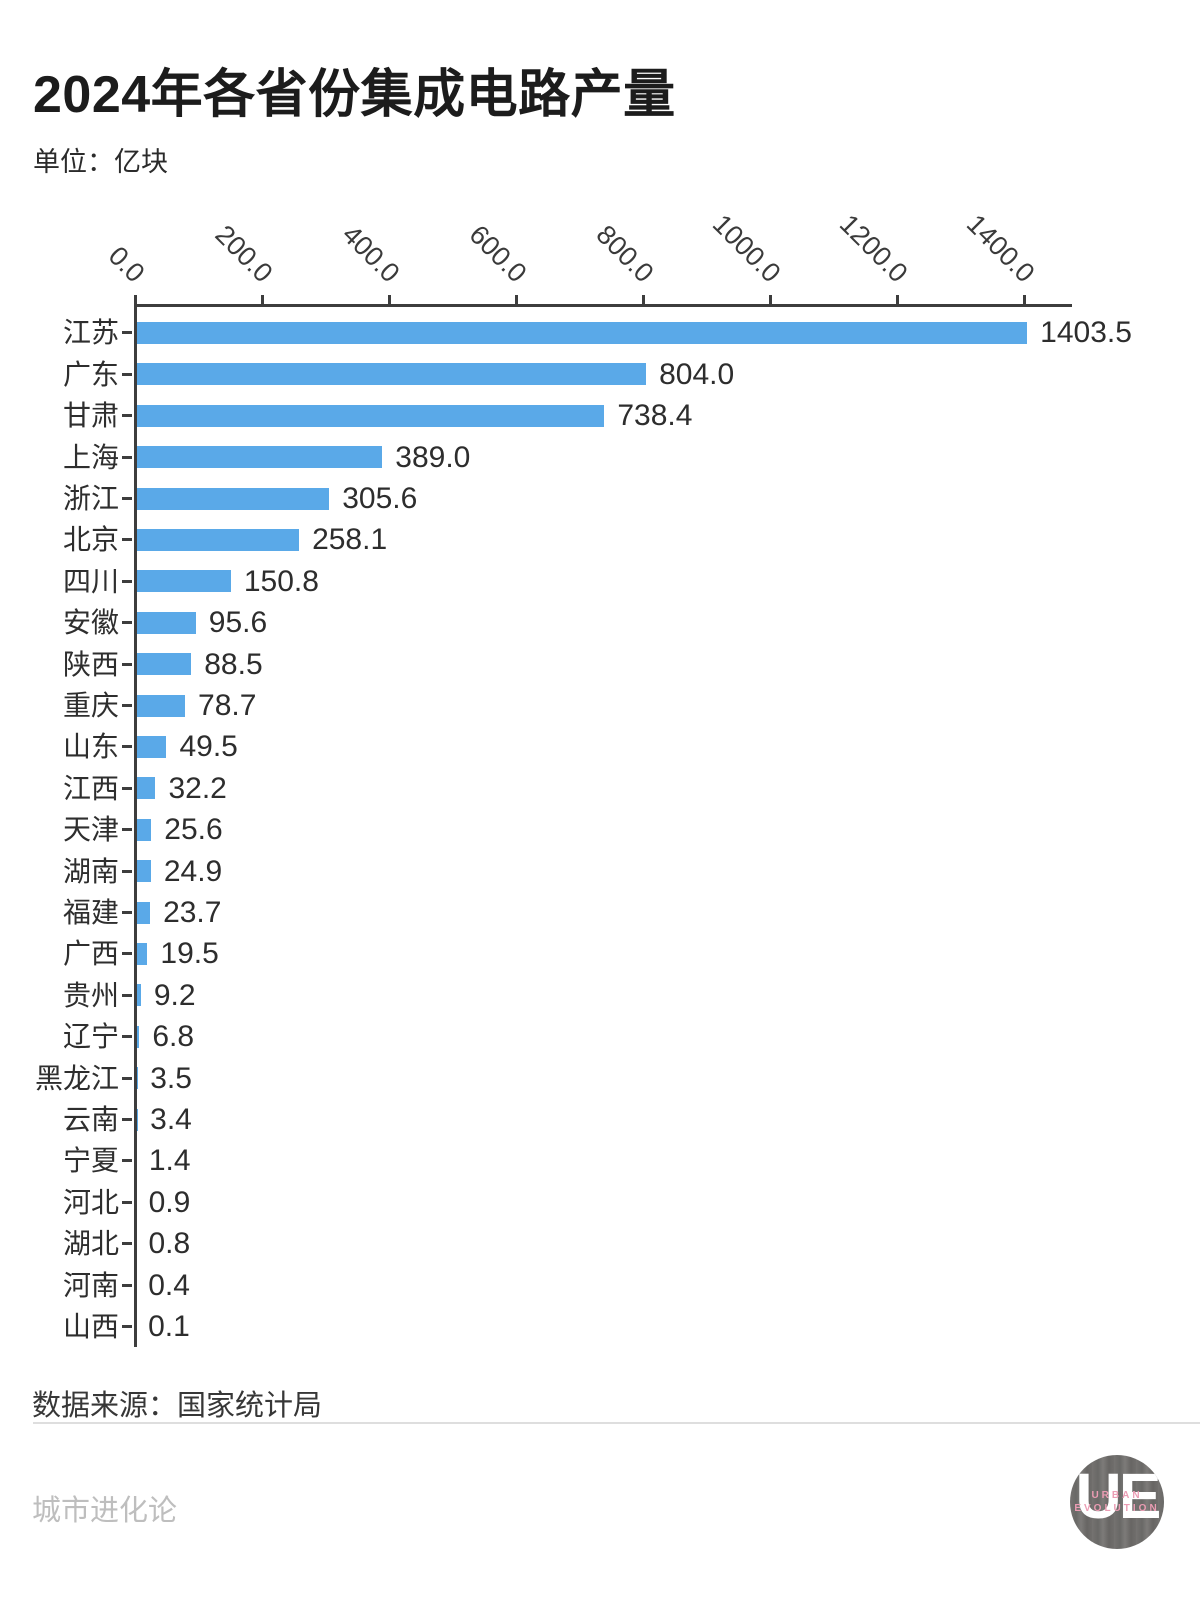  What do you see at coordinates (600, 539) in the screenshot?
I see `chart-row: 北京 258.1` at bounding box center [600, 539].